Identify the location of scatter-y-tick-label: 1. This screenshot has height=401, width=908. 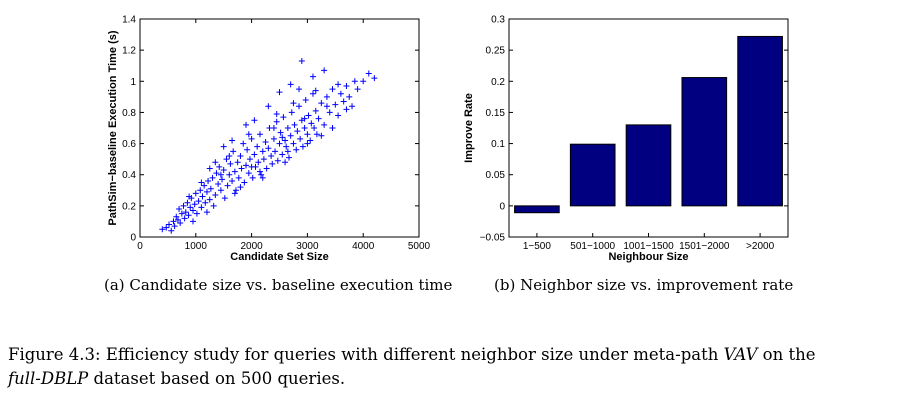
(133, 82).